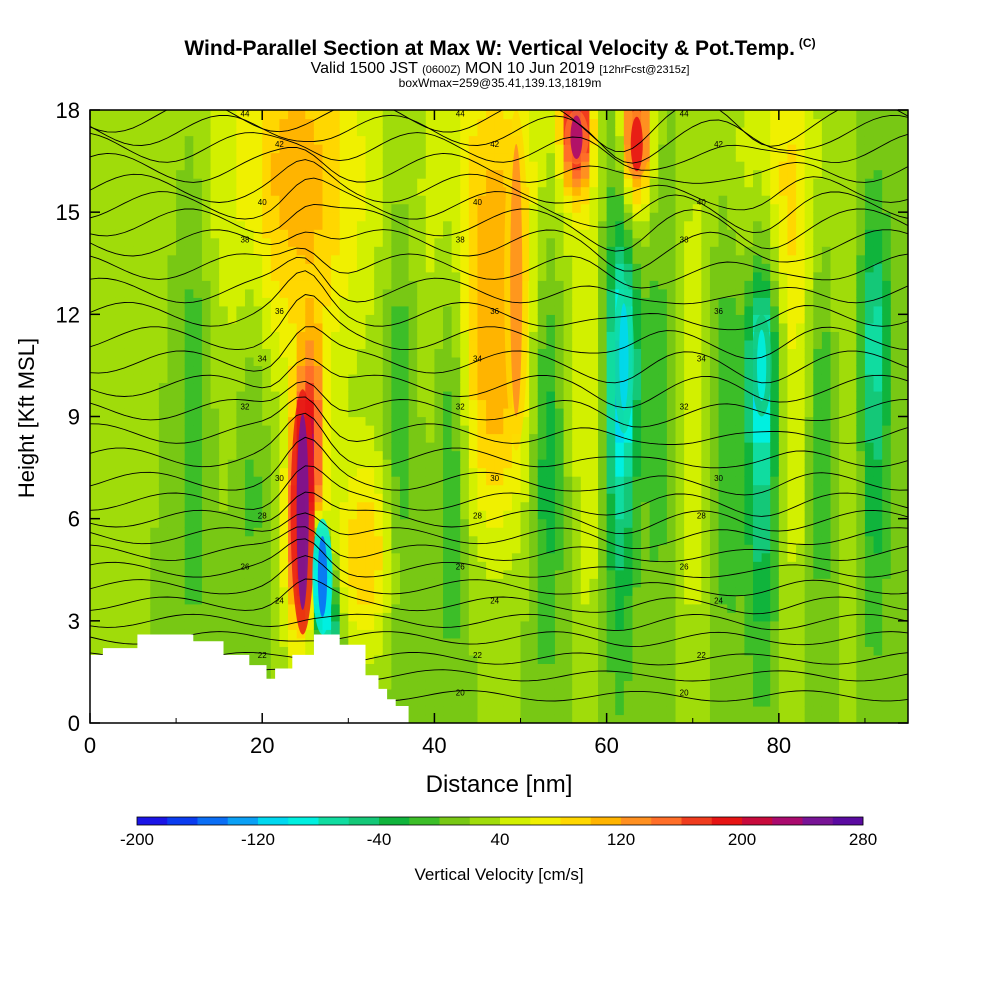  I want to click on y-tick-label: 6, so click(74, 519).